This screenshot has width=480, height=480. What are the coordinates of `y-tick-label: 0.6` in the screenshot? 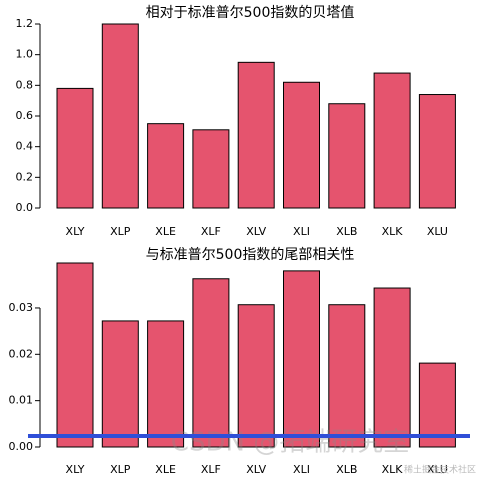 It's located at (25, 115).